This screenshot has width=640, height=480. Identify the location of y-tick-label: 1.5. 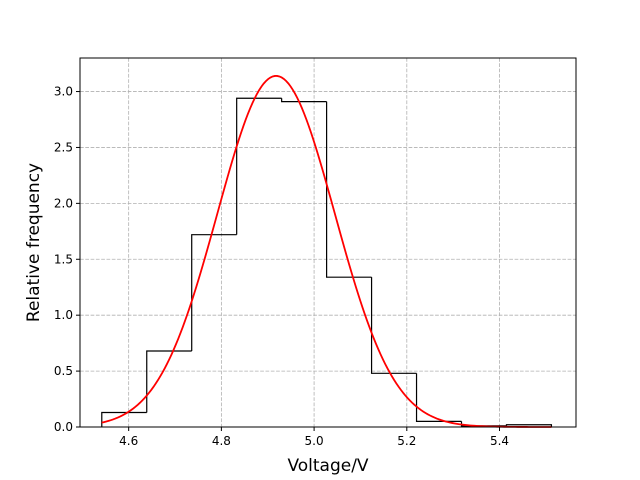
(63, 259).